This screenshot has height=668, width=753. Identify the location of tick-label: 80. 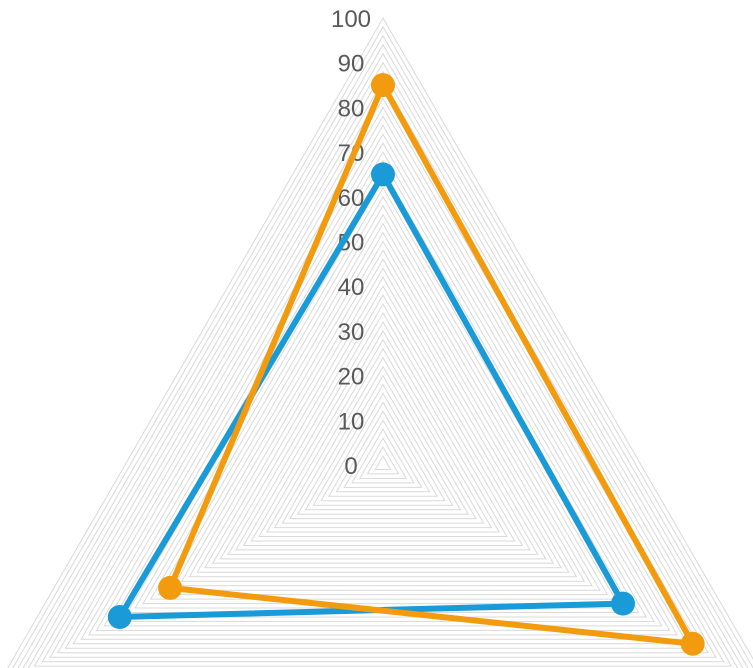
(351, 108).